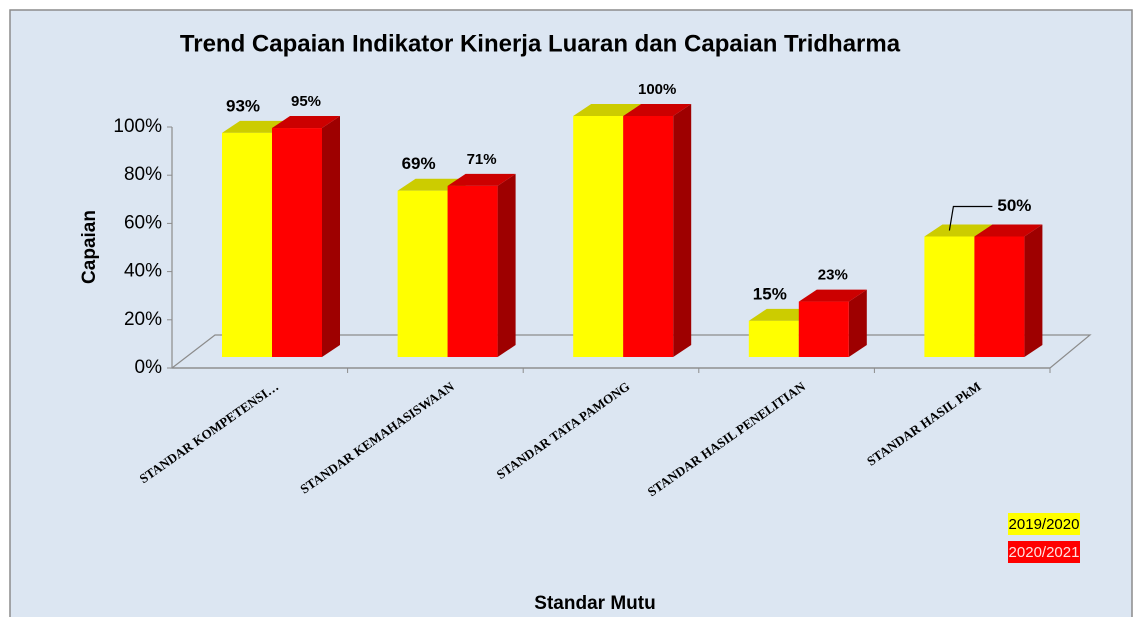 This screenshot has height=622, width=1142. Describe the element at coordinates (243, 105) in the screenshot. I see `value-label: 93%` at that location.